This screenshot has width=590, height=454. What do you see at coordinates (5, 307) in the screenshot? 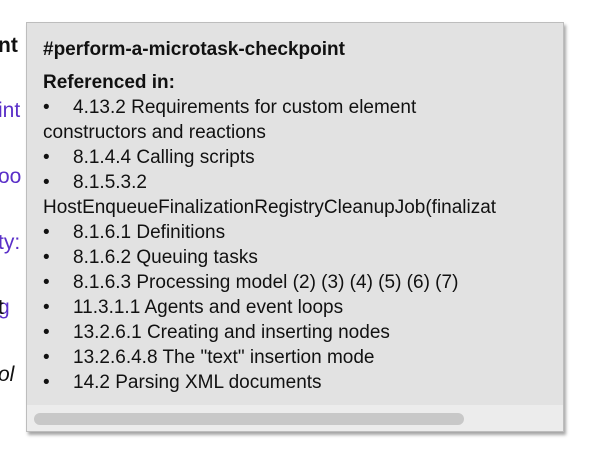
I see `bg-link-text: g` at bounding box center [5, 307].